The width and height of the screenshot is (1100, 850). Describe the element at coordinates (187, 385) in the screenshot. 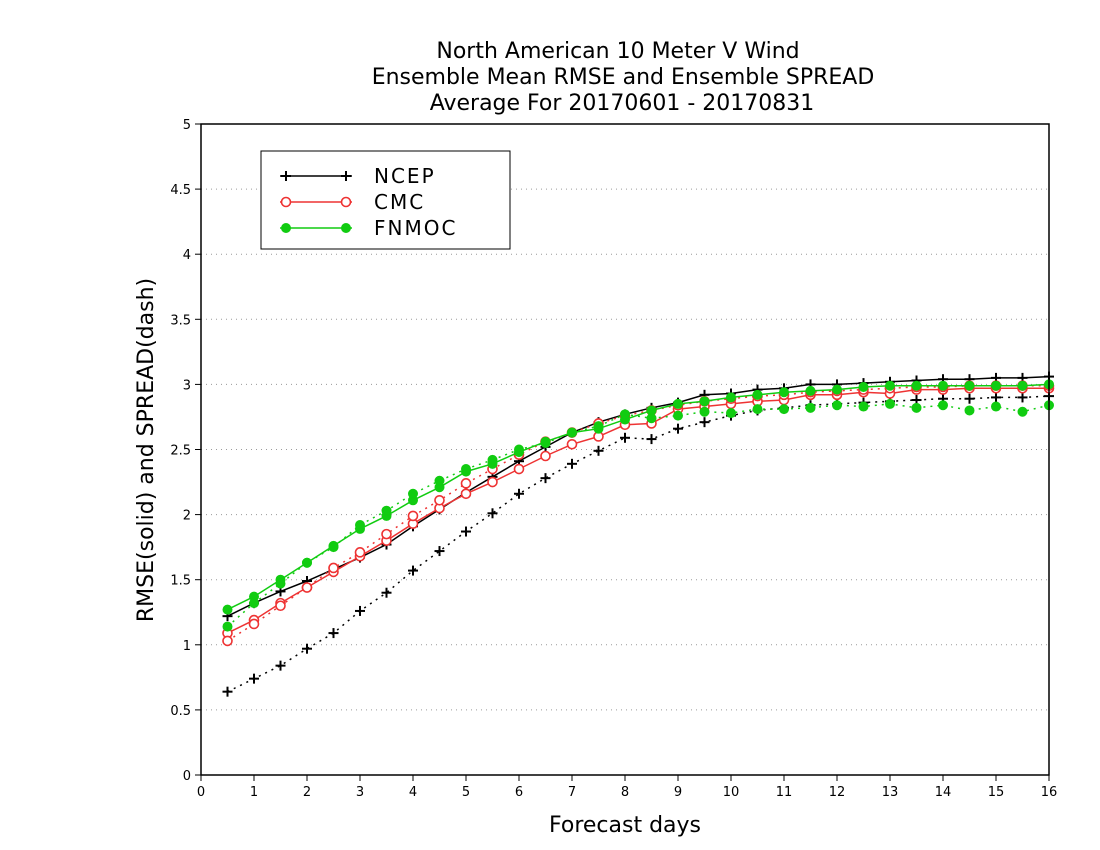

I see `y-tick-label: 3` at that location.